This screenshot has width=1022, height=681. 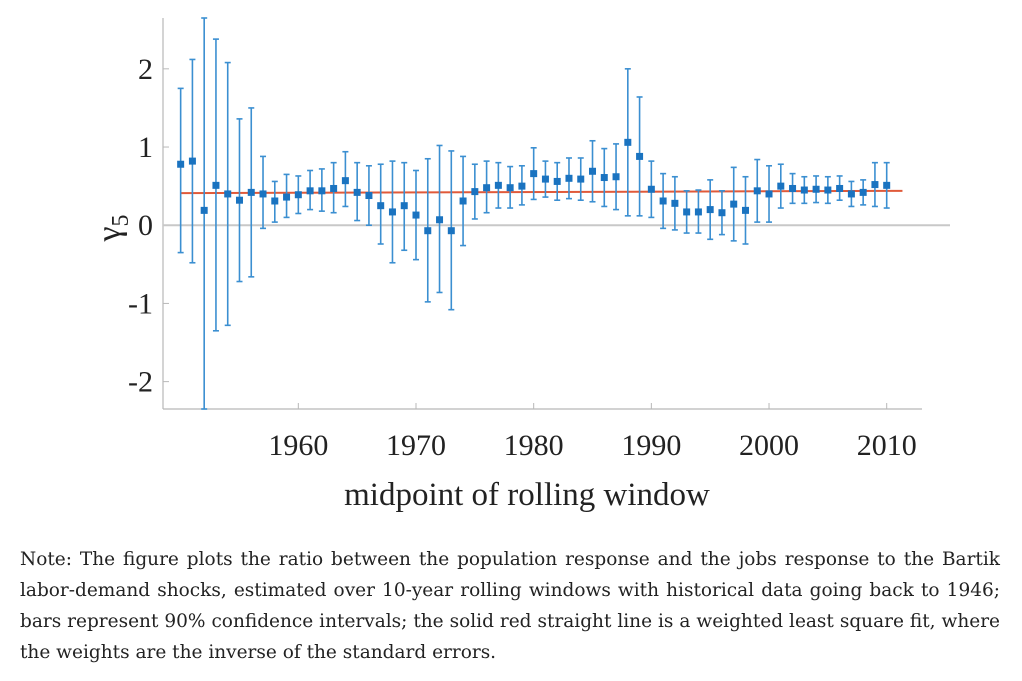 I want to click on x-tick-label: 1980, so click(x=534, y=445).